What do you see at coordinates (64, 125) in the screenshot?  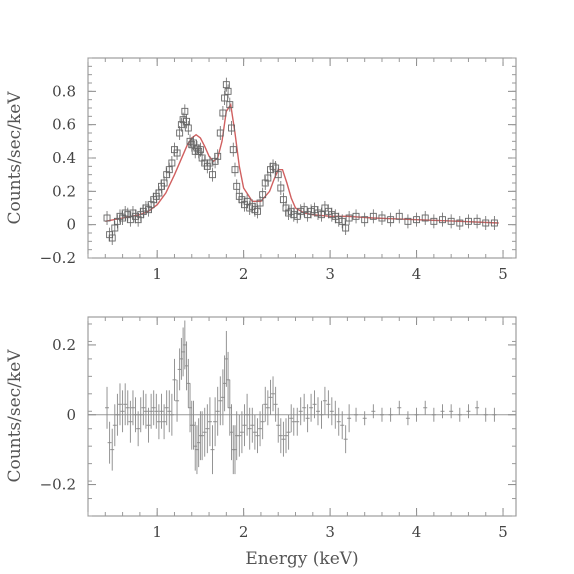 I see `top-ytick-label: 0.6` at bounding box center [64, 125].